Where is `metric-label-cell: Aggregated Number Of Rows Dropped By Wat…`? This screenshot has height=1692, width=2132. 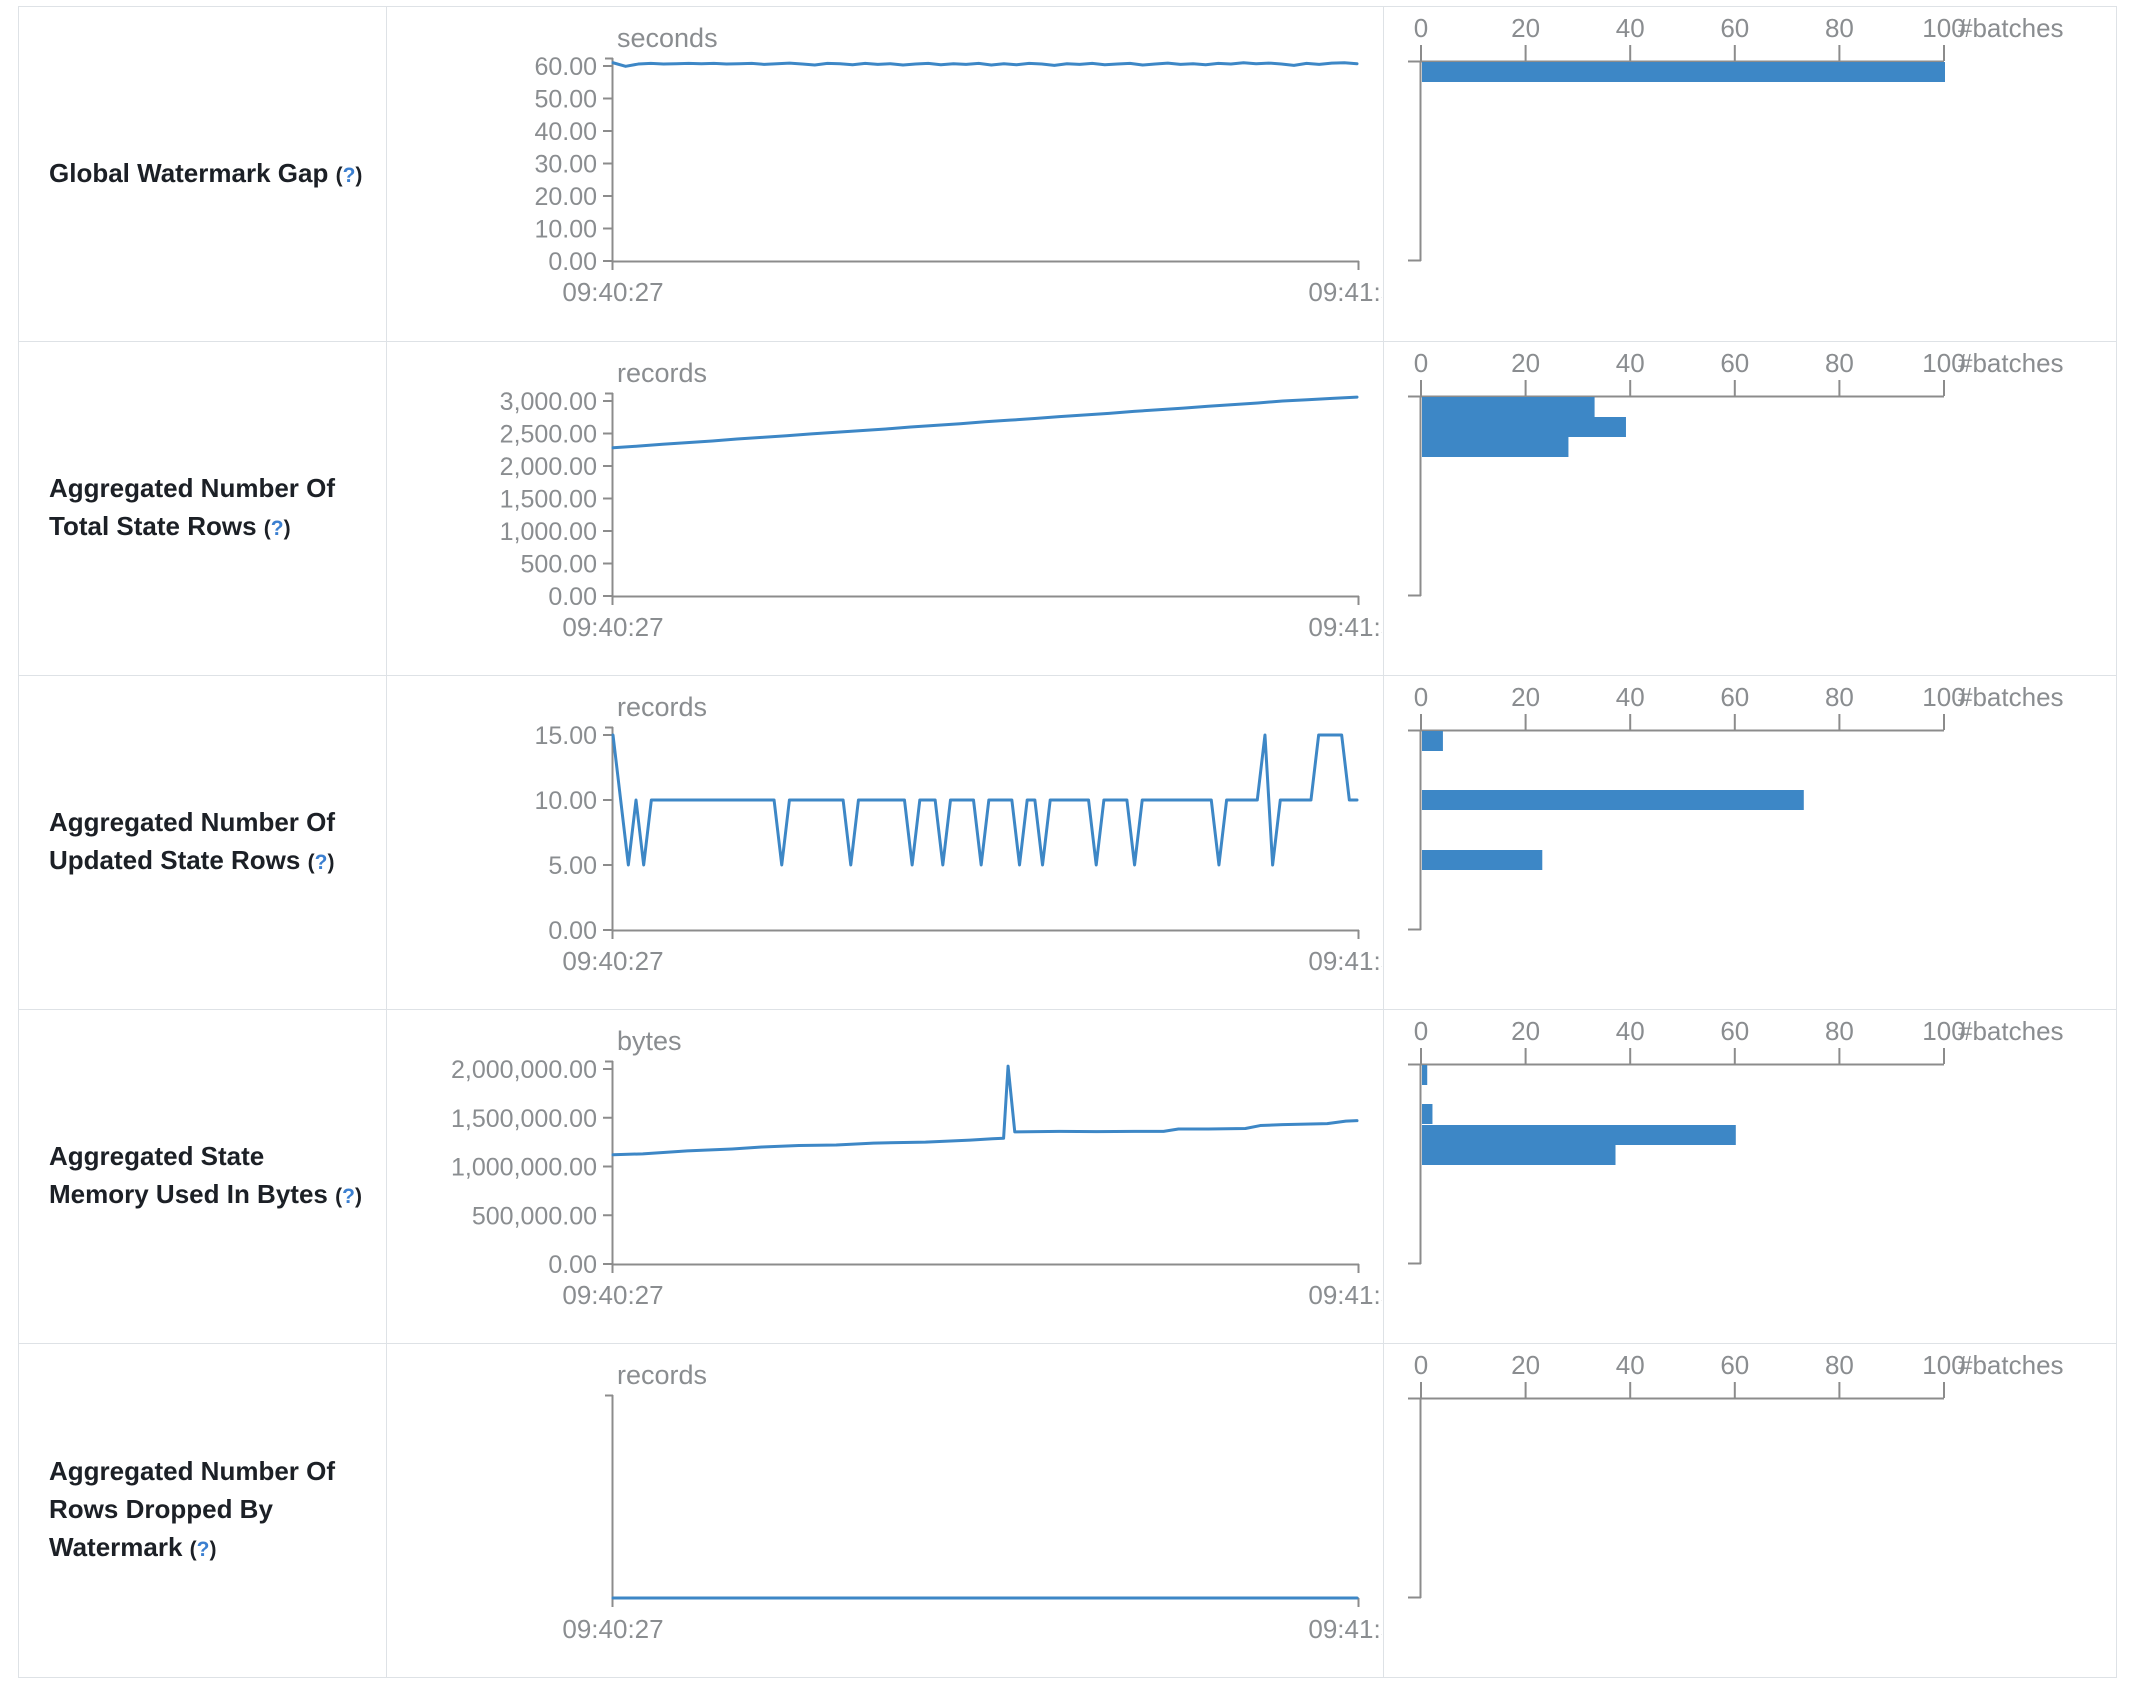 metric-label-cell: Aggregated Number Of Rows Dropped By Wat… is located at coordinates (203, 1510).